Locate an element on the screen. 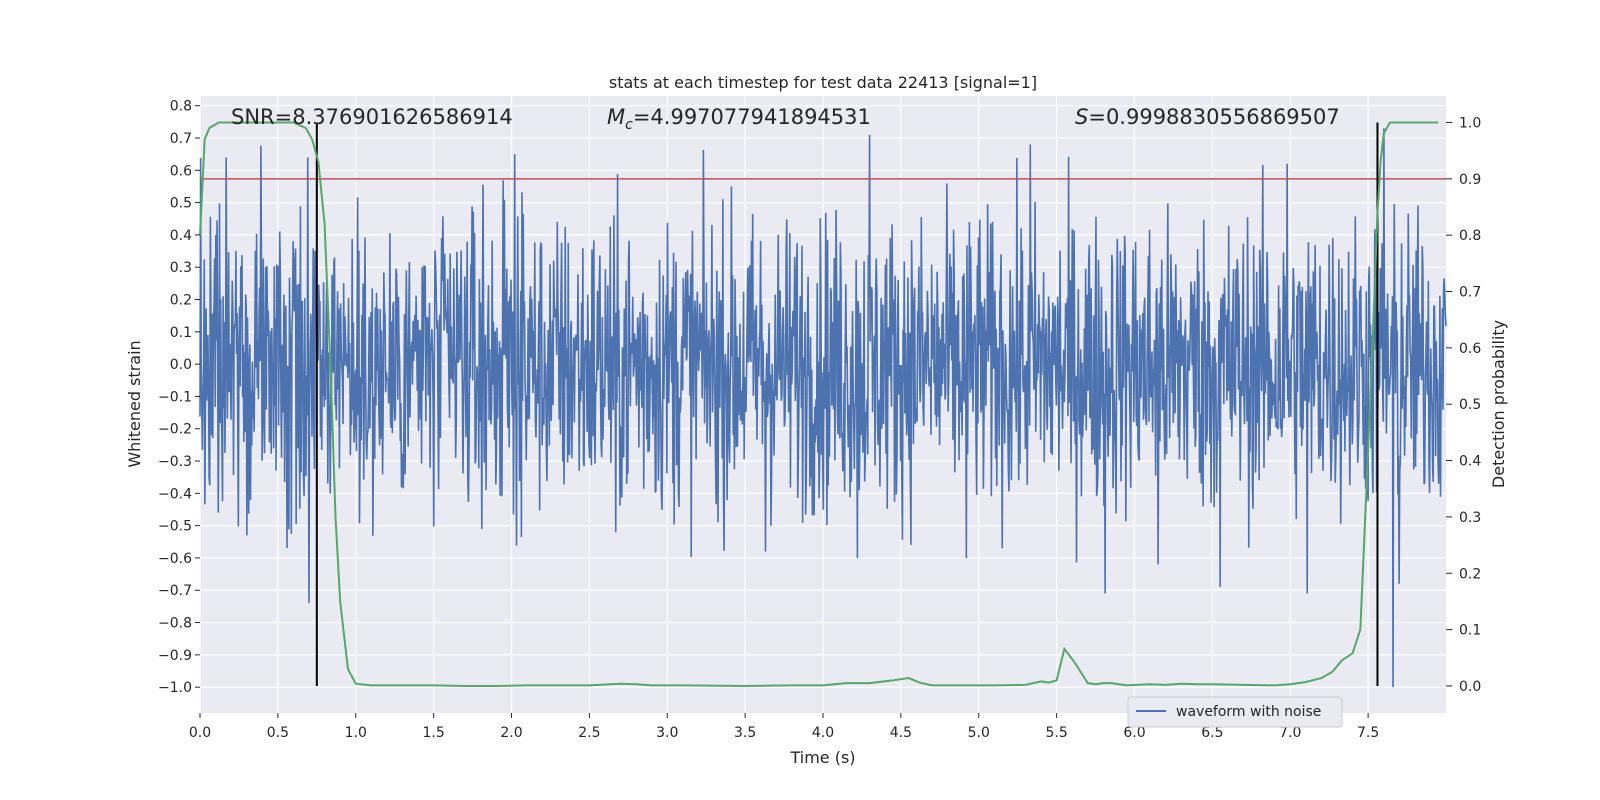 This screenshot has width=1600, height=800. y-tick-label: −0.6 is located at coordinates (175, 559).